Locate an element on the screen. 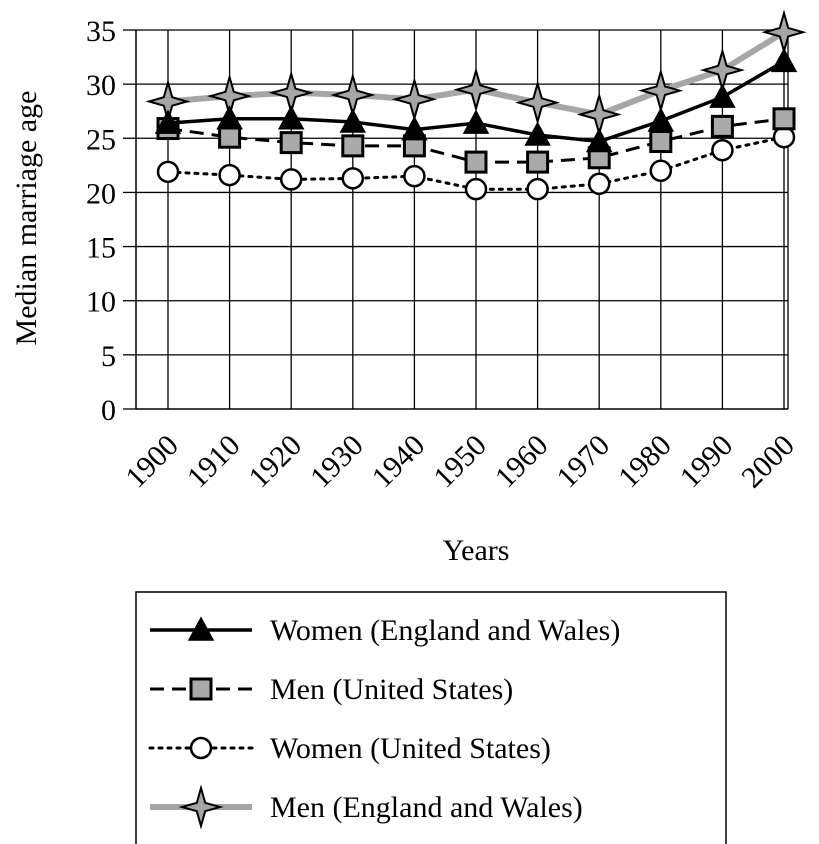 This screenshot has height=844, width=819. legend-marker-circle is located at coordinates (201, 748).